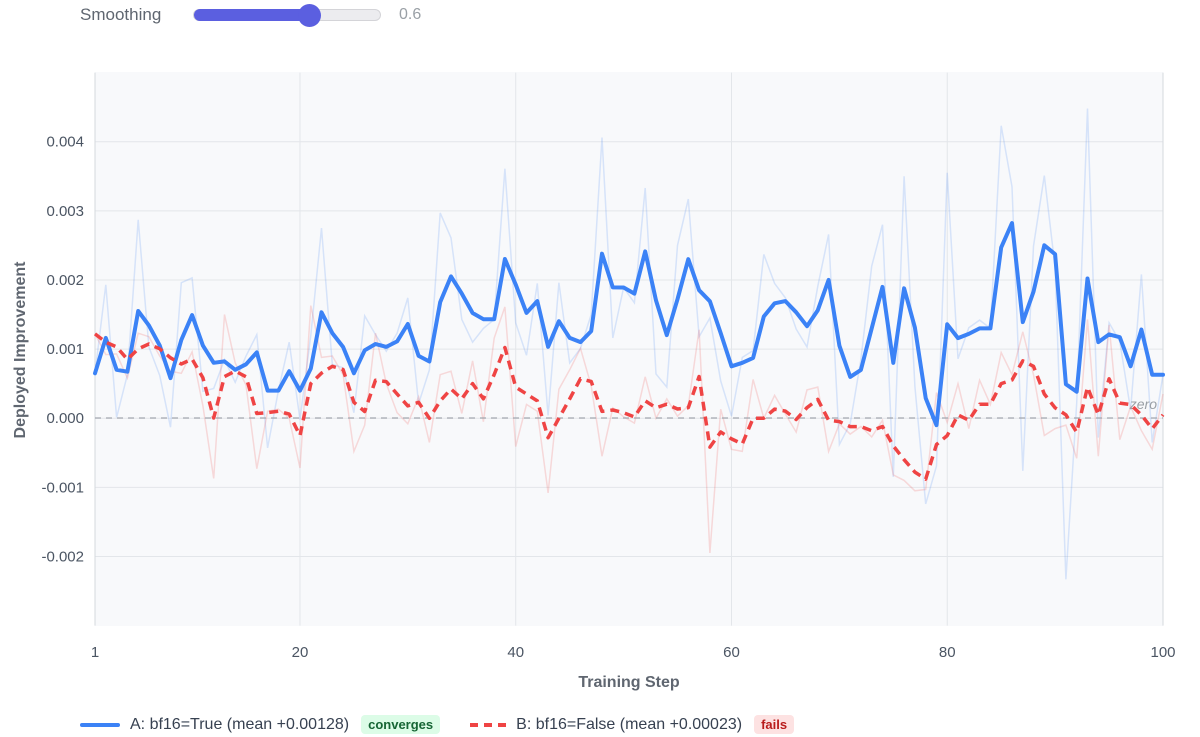 The width and height of the screenshot is (1200, 737). What do you see at coordinates (65, 280) in the screenshot?
I see `y-tick-label: 0.002` at bounding box center [65, 280].